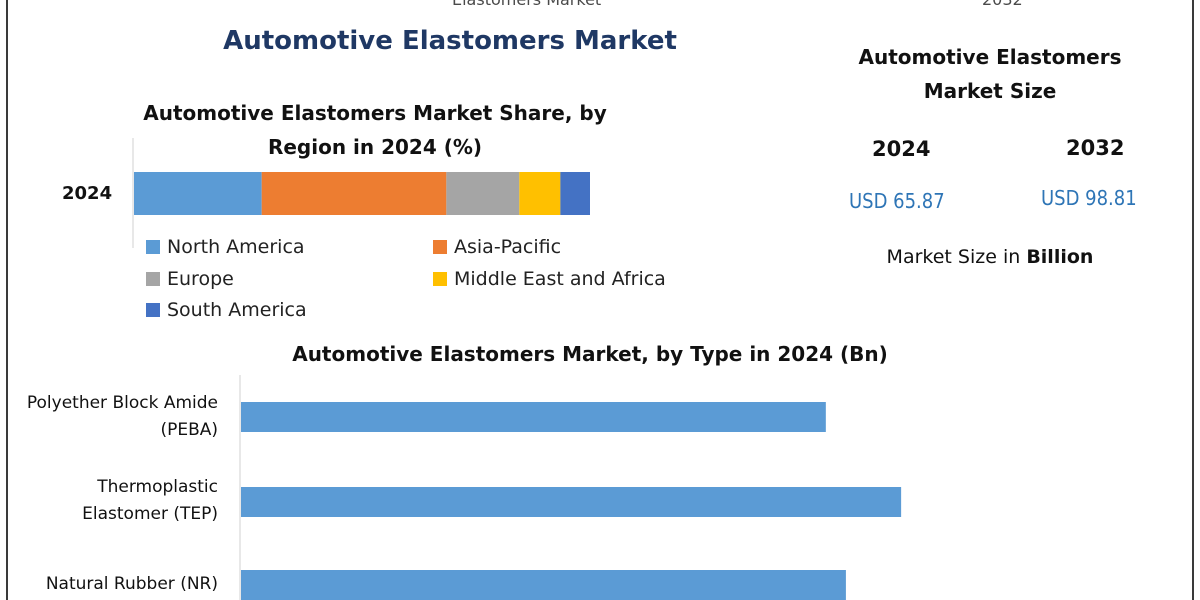  I want to click on region-bar-europe, so click(483, 193).